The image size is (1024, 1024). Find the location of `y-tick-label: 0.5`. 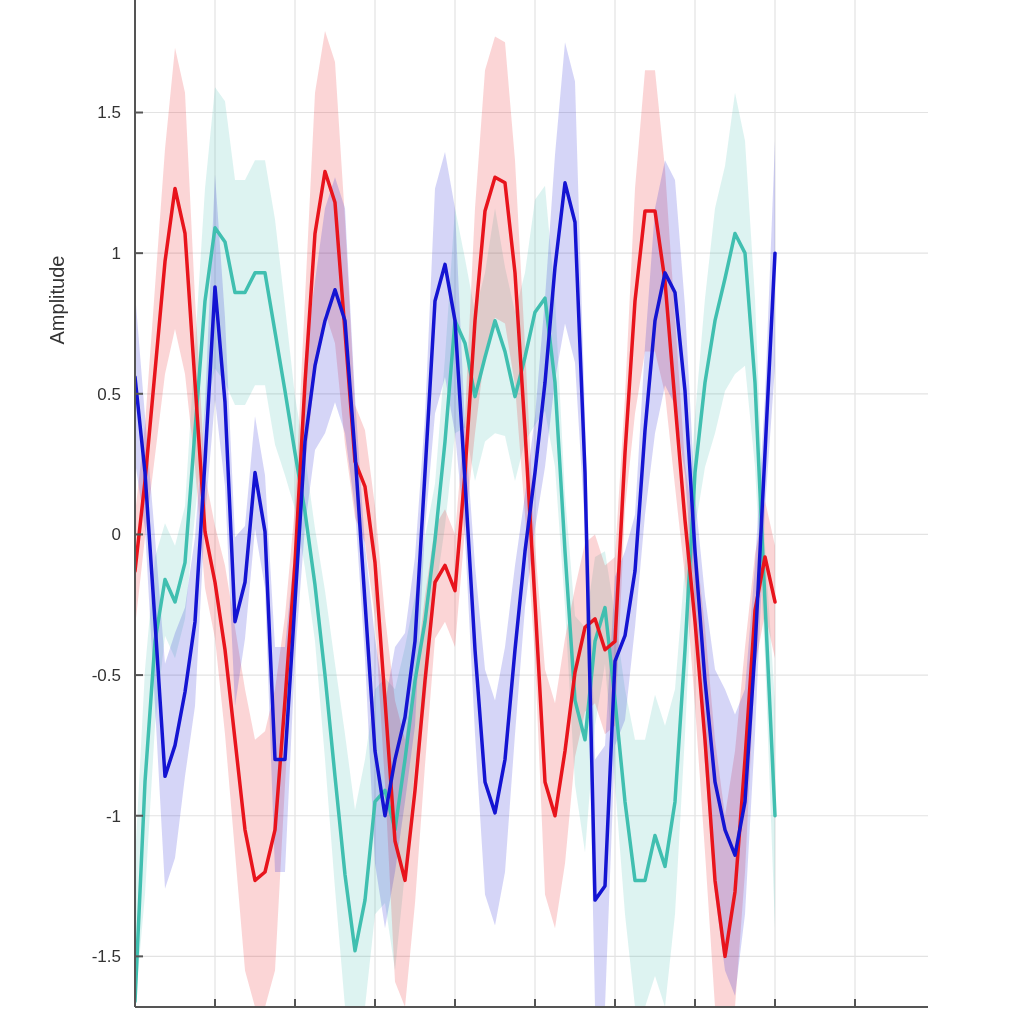

y-tick-label: 0.5 is located at coordinates (109, 394).